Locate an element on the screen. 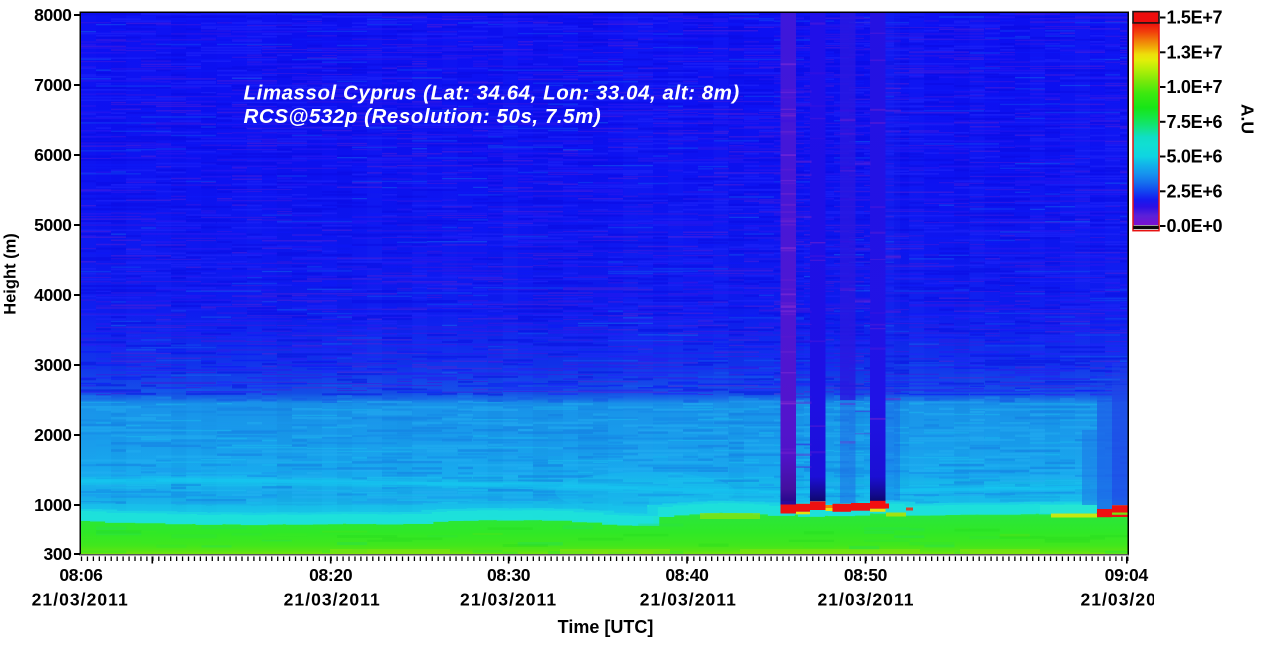  svg-text: 4000 is located at coordinates (53, 295).